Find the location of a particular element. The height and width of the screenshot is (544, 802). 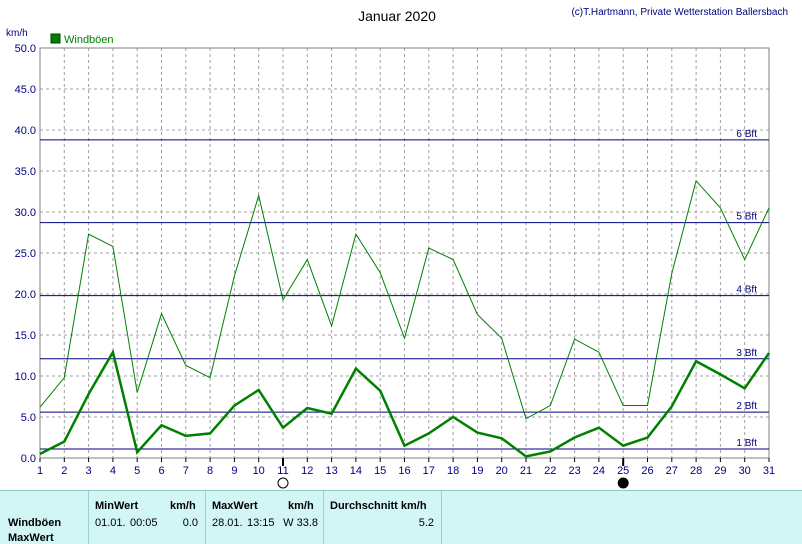

y-tick-label: 35.0 is located at coordinates (25, 172).